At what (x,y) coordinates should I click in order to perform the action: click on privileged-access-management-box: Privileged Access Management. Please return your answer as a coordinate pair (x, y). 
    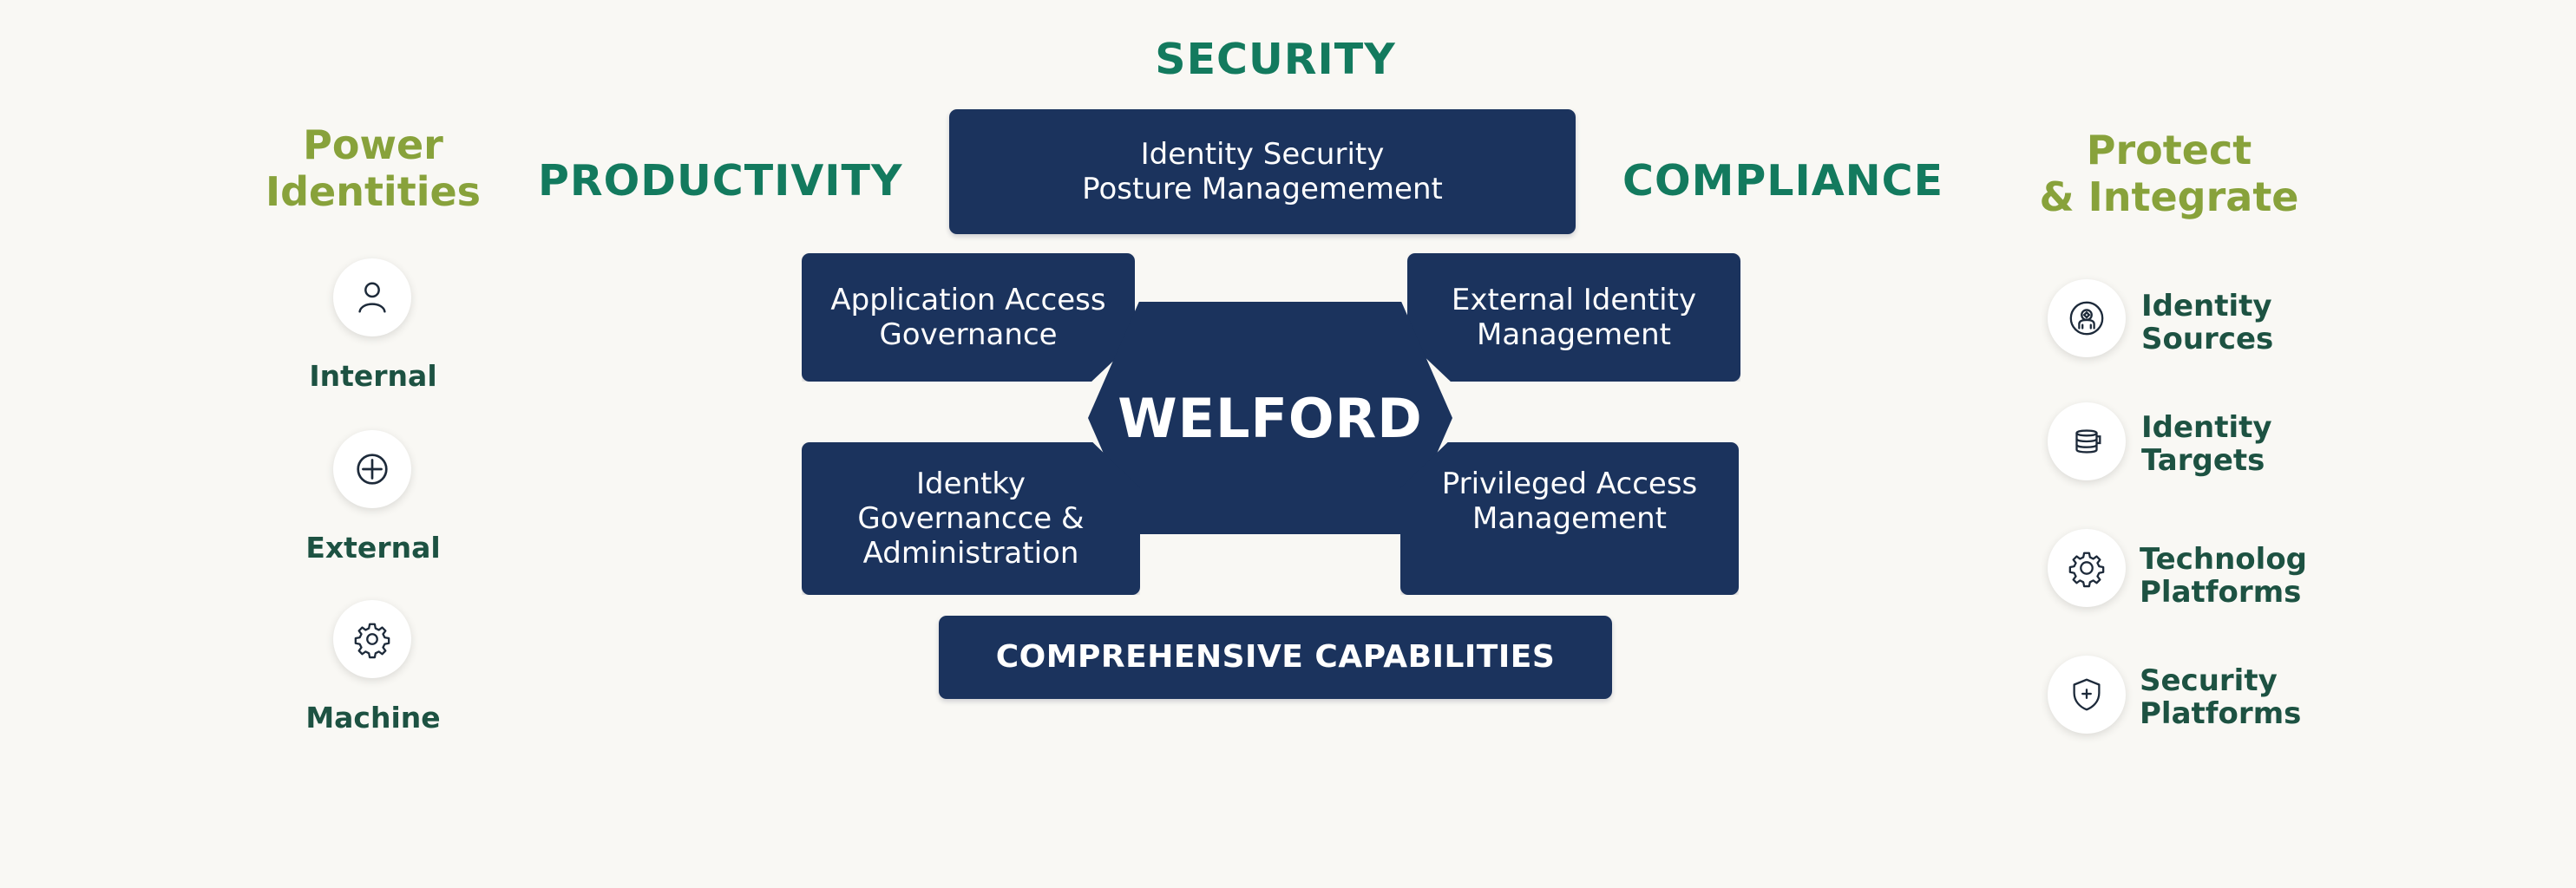
    Looking at the image, I should click on (1569, 518).